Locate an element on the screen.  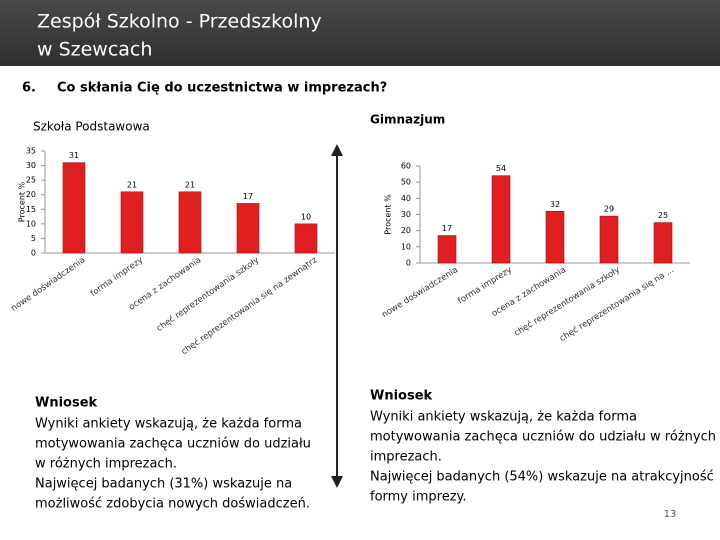
slide-title: w Szewcach is located at coordinates (94, 50).